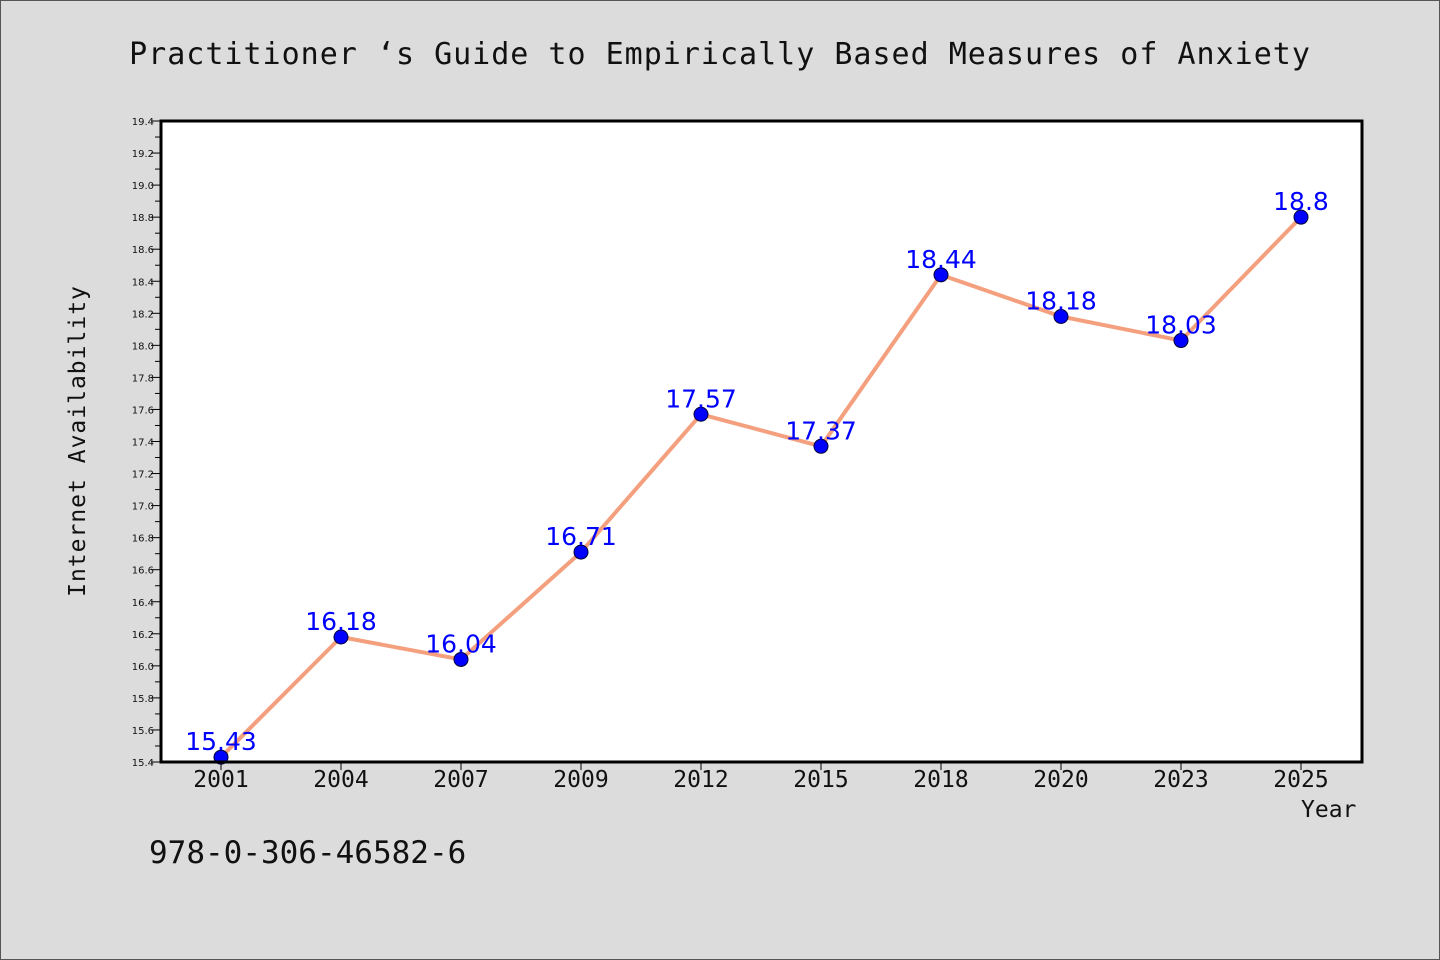 This screenshot has width=1440, height=960. I want to click on x-tick-label: 2025, so click(1300, 780).